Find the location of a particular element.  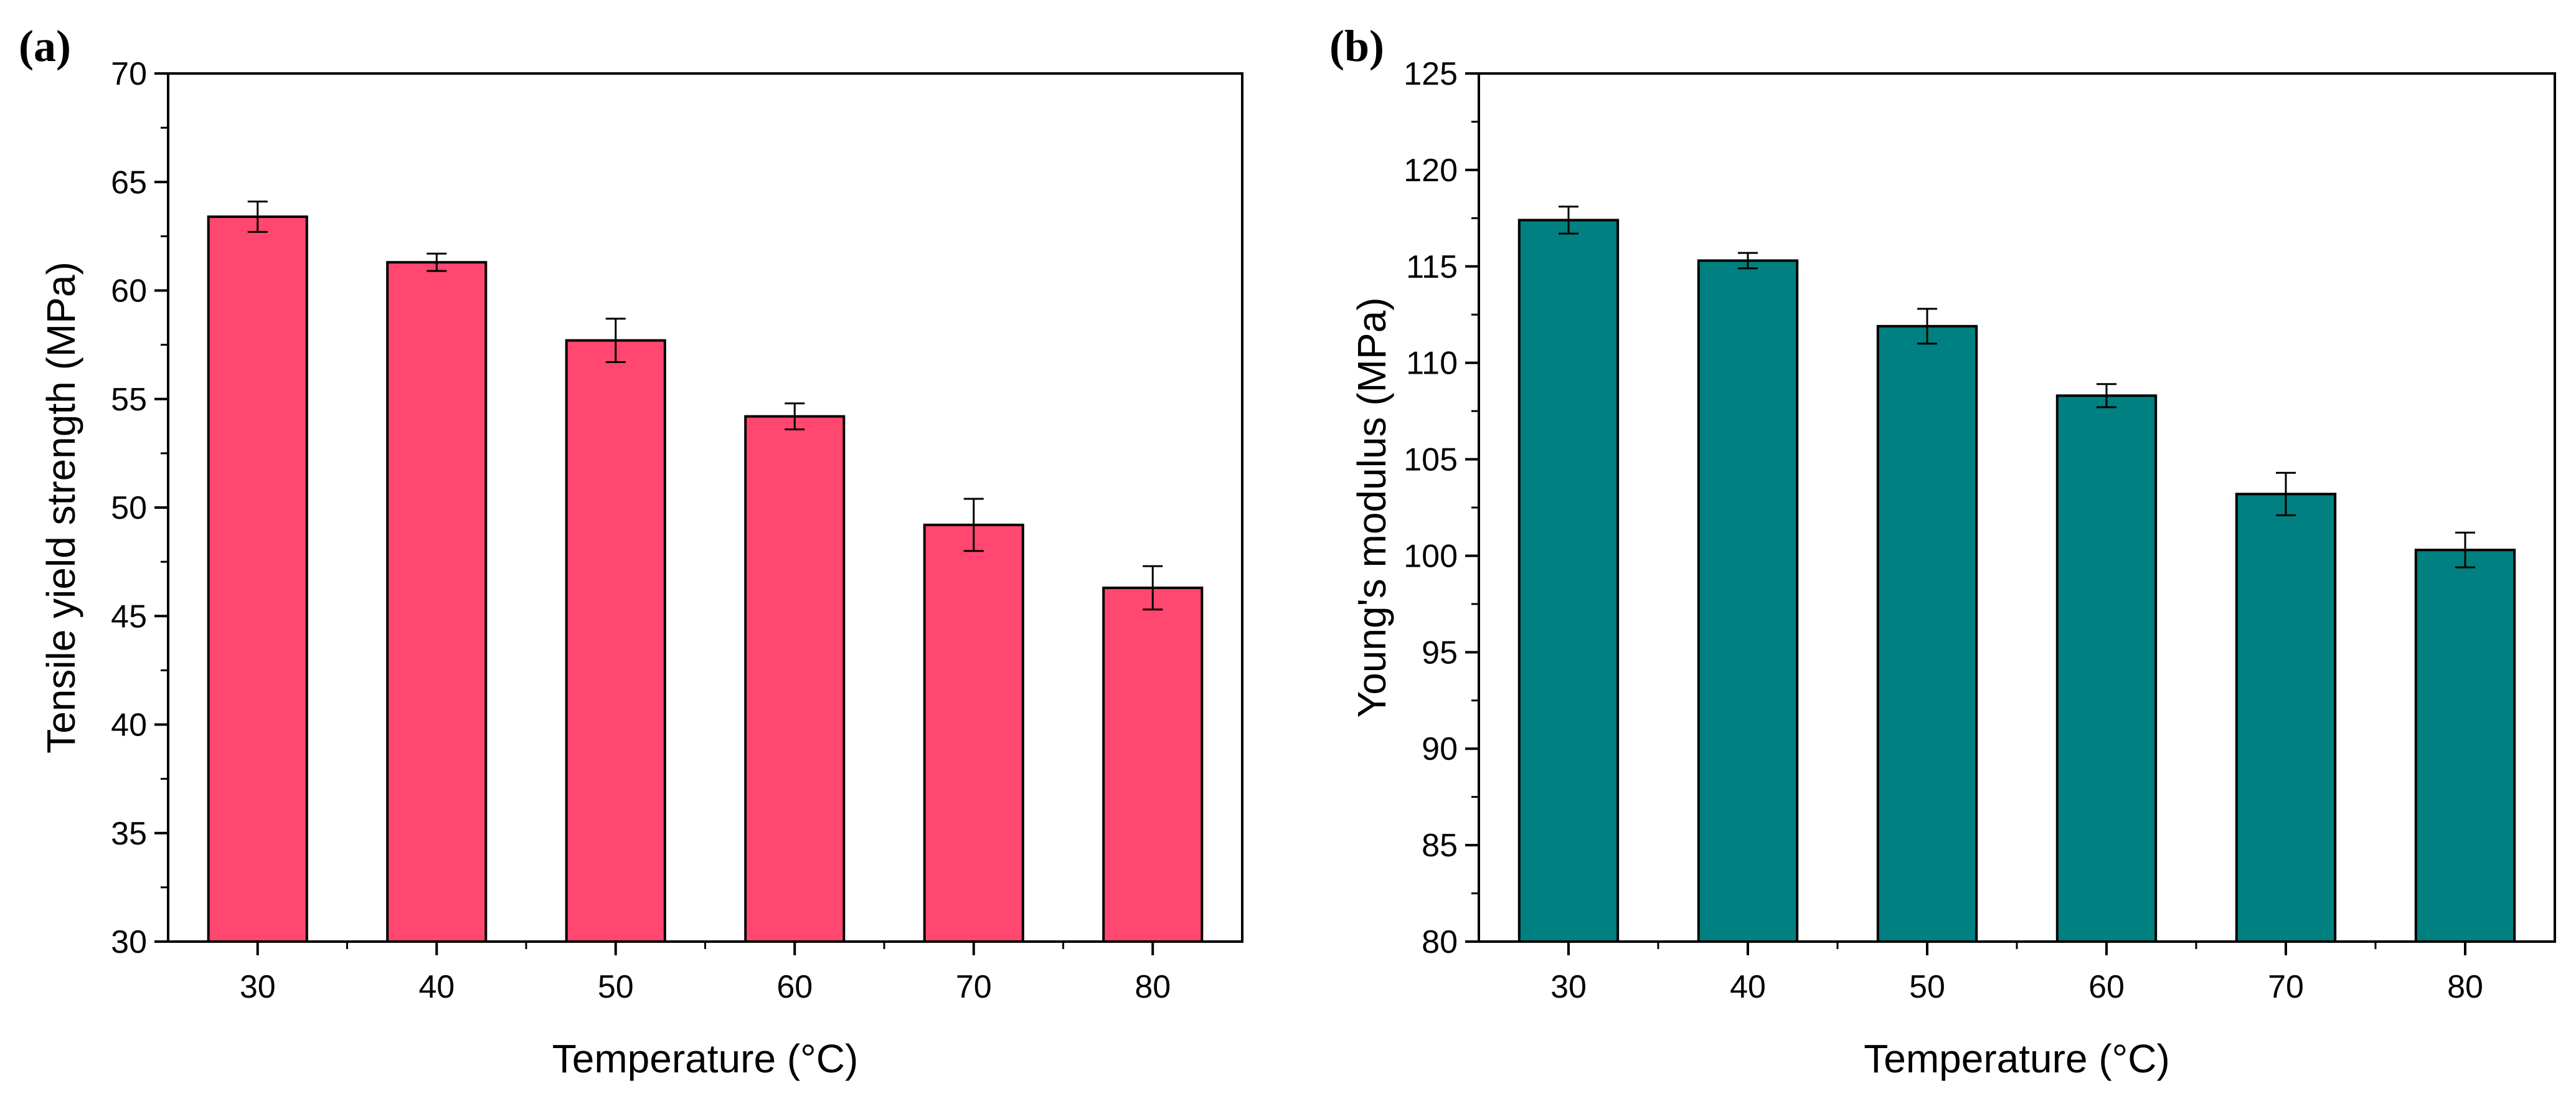

y-tick-label: 50 is located at coordinates (129, 508).